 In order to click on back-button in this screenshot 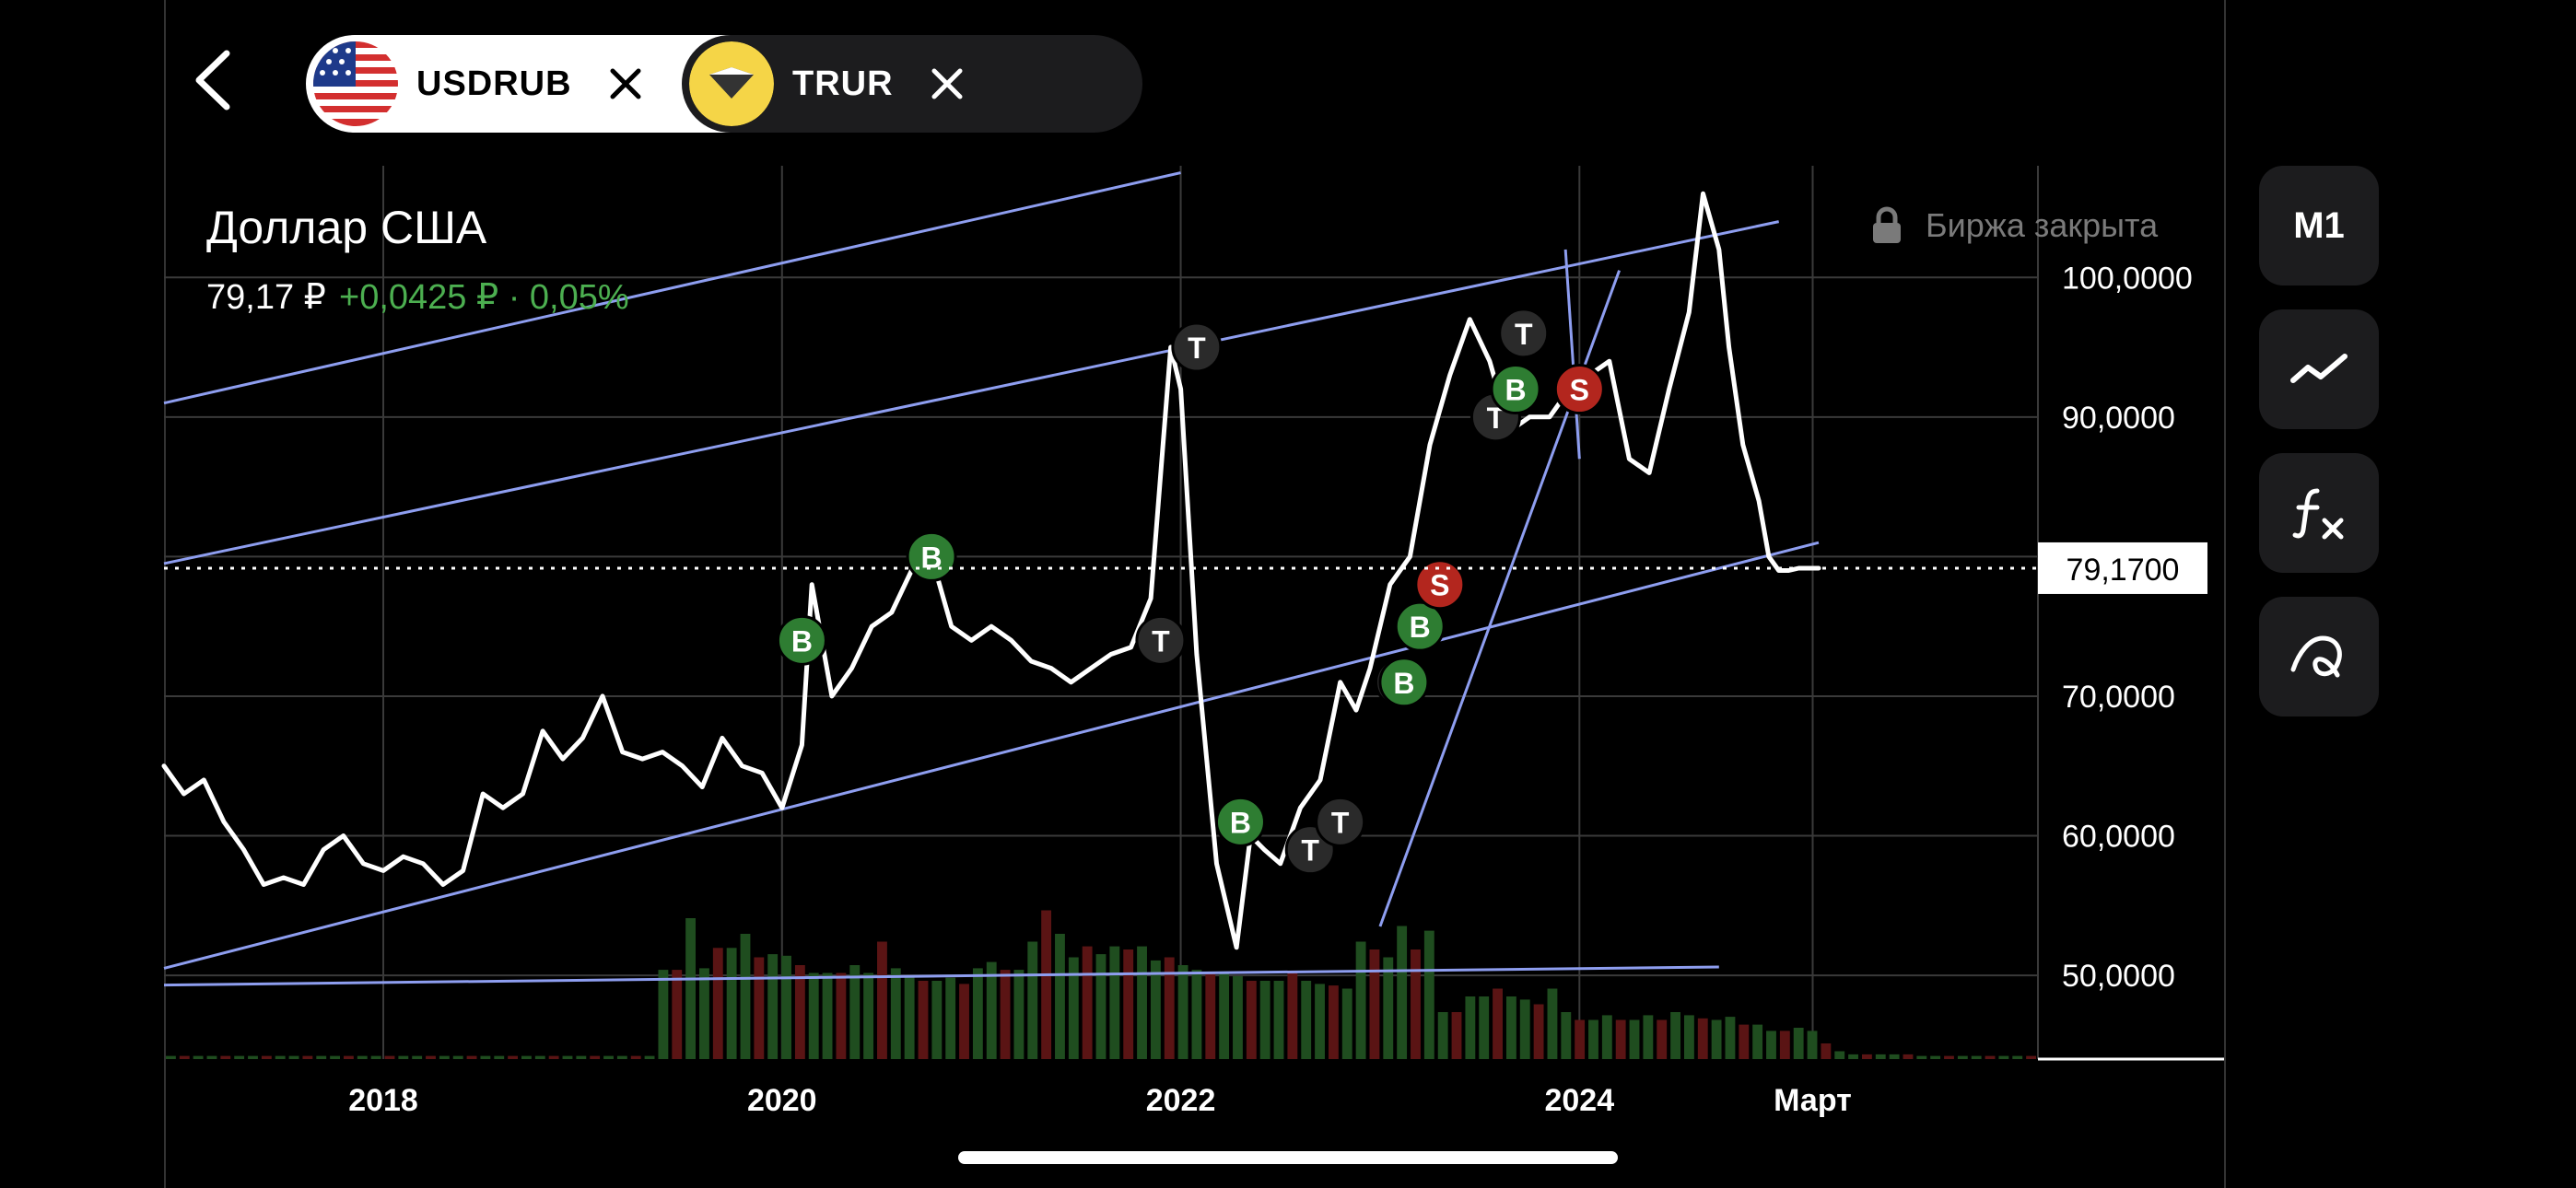, I will do `click(216, 80)`.